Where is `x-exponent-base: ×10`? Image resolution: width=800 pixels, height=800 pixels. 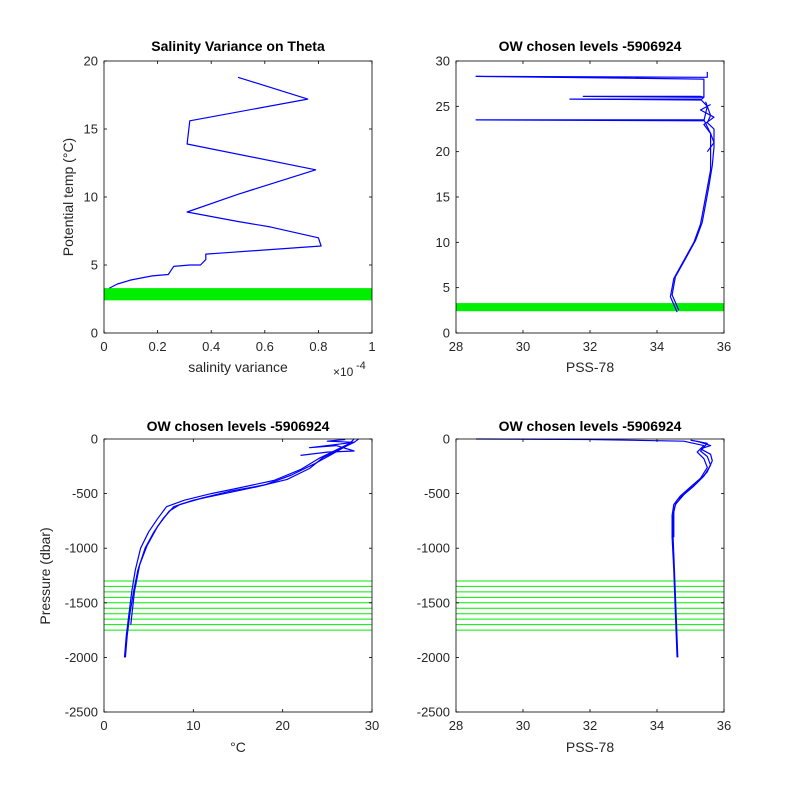
x-exponent-base: ×10 is located at coordinates (343, 372).